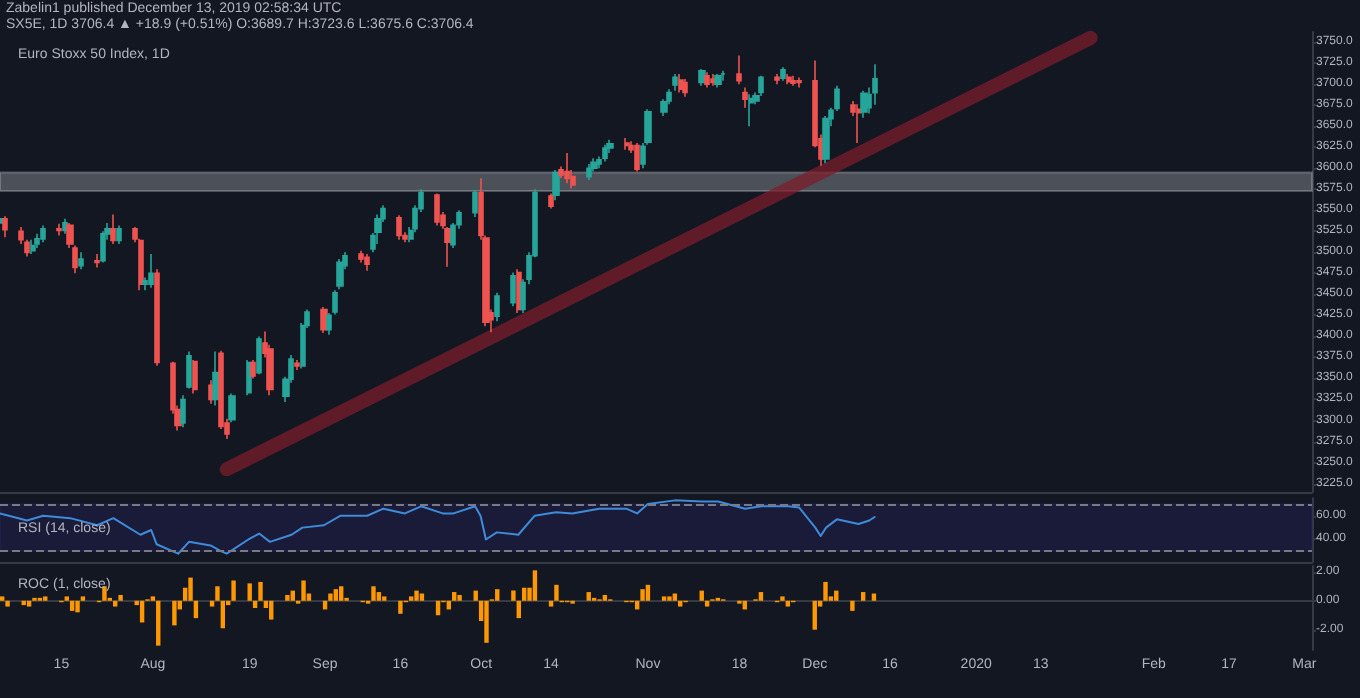  What do you see at coordinates (438, 527) in the screenshot?
I see `line-series` at bounding box center [438, 527].